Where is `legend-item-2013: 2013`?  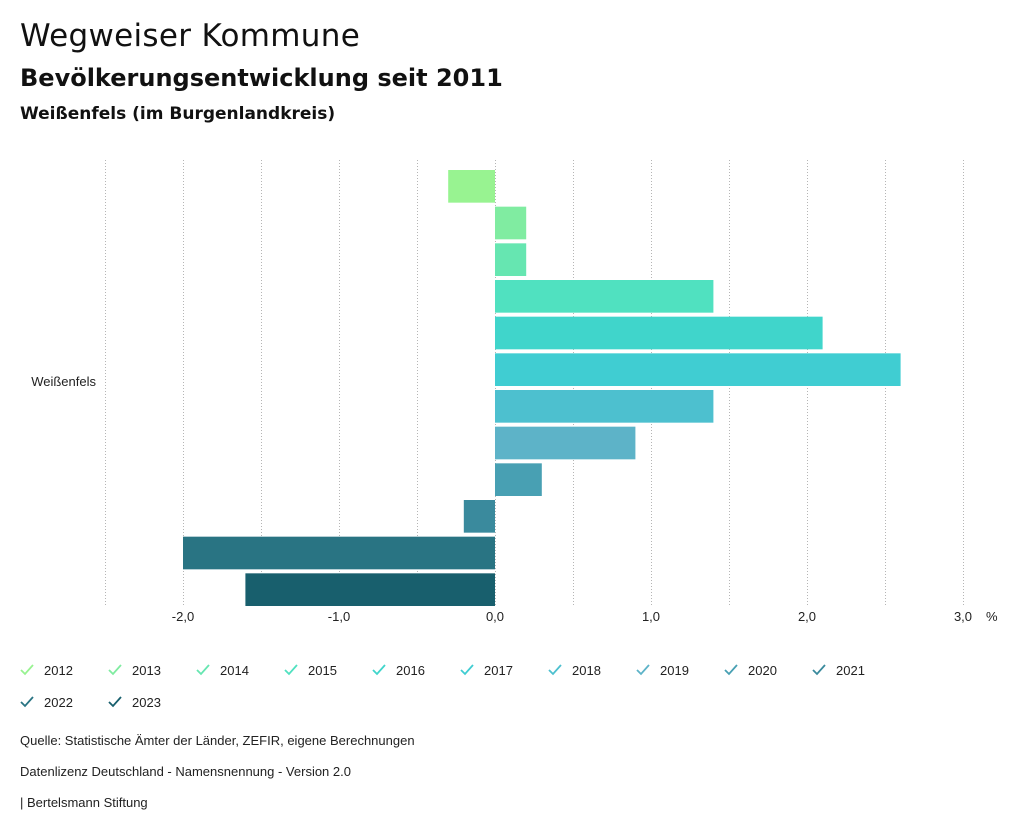 legend-item-2013: 2013 is located at coordinates (134, 670).